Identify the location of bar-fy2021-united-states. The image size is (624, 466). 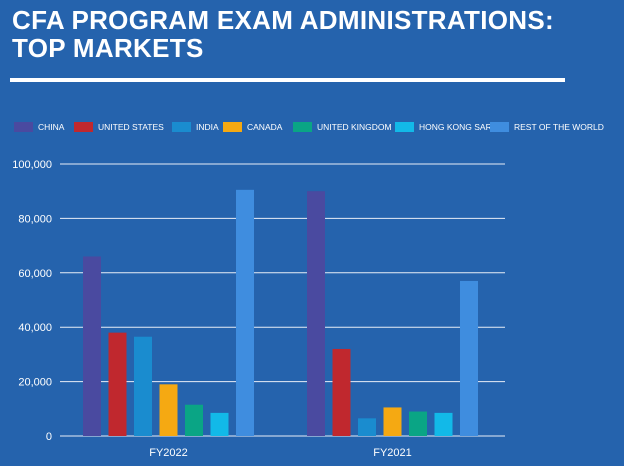
(341, 392).